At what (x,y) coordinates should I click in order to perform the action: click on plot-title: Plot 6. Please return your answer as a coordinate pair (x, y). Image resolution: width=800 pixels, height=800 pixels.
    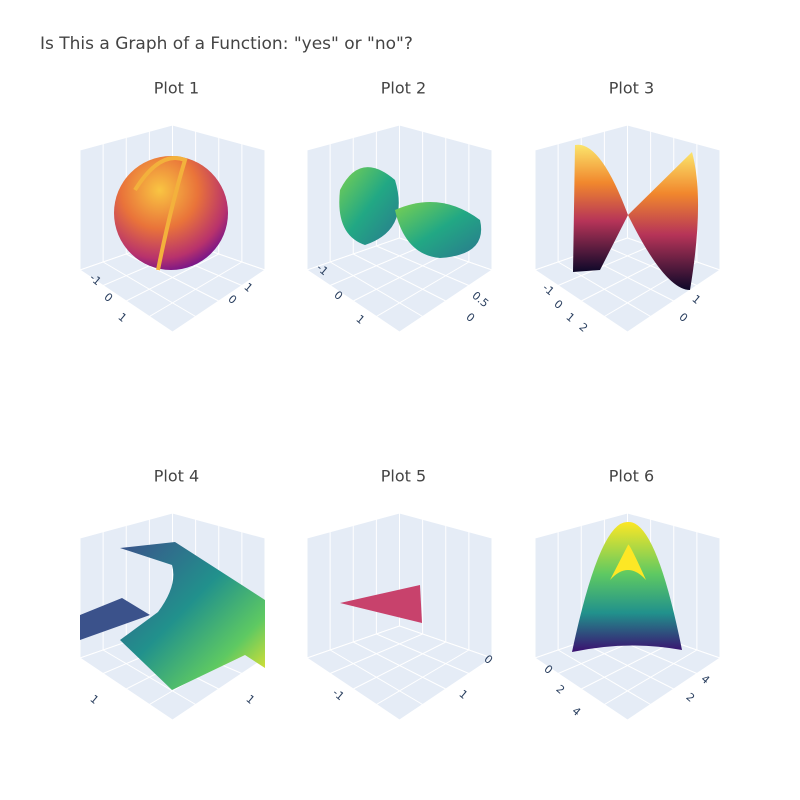
    Looking at the image, I should click on (631, 476).